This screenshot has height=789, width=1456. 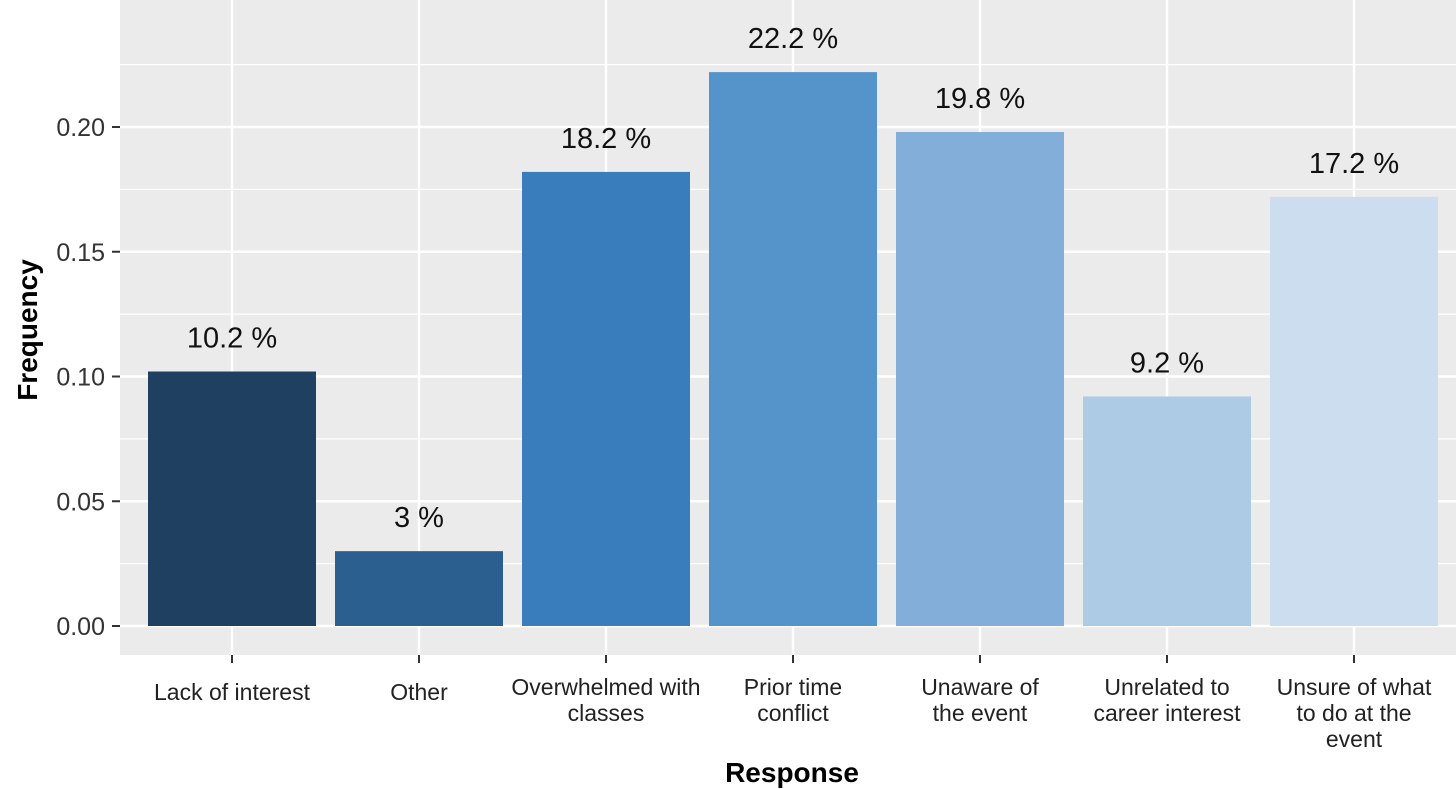 I want to click on x-tick-label: Other, so click(x=419, y=692).